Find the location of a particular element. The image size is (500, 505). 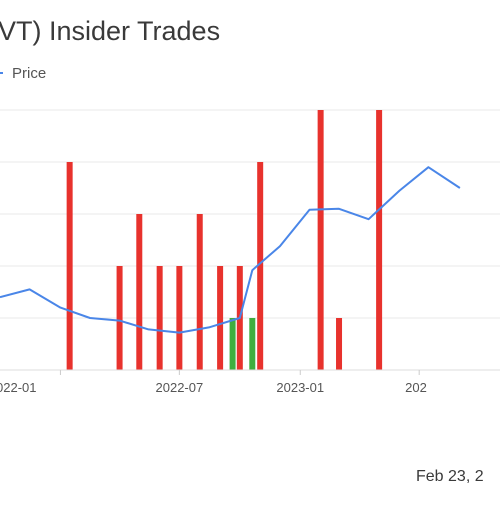

date-label: Feb 23, 2 is located at coordinates (450, 476).